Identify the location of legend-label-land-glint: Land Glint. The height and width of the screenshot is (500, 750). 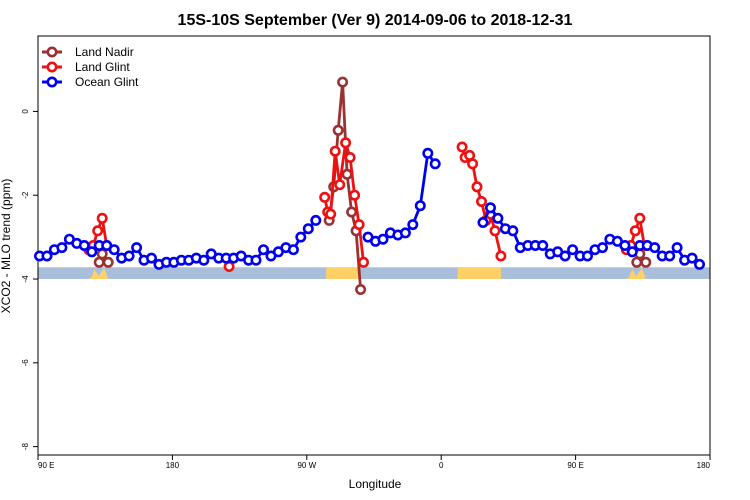
(102, 67).